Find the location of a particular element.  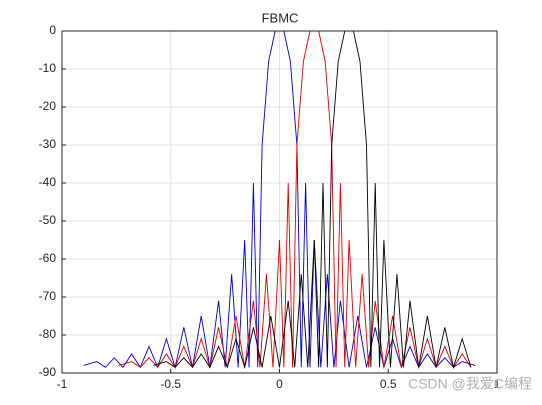

y-tick-label: -90 is located at coordinates (48, 372).